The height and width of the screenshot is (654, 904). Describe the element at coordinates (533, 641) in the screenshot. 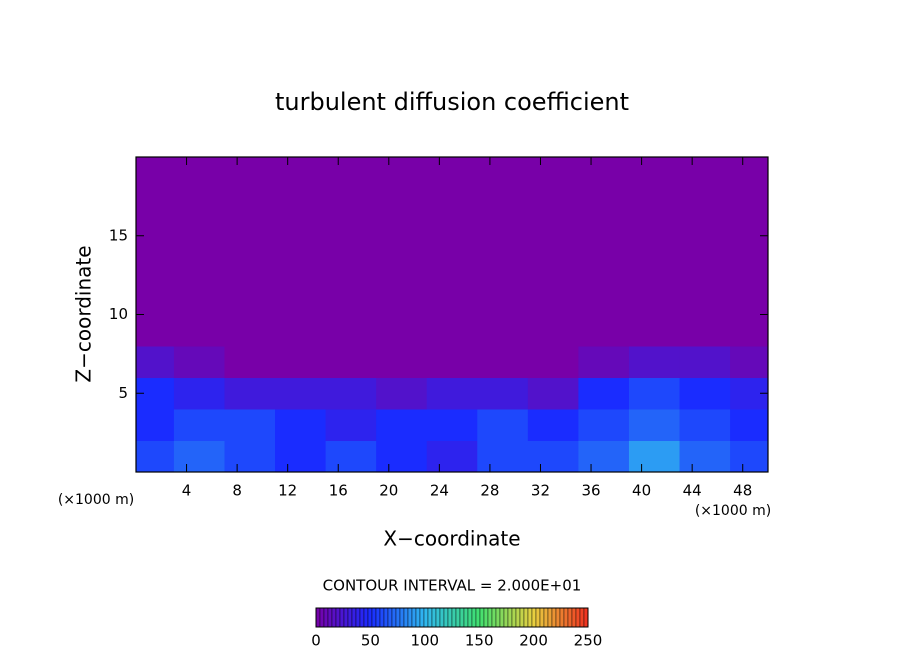

I see `colorbar-tick-label: 200` at that location.